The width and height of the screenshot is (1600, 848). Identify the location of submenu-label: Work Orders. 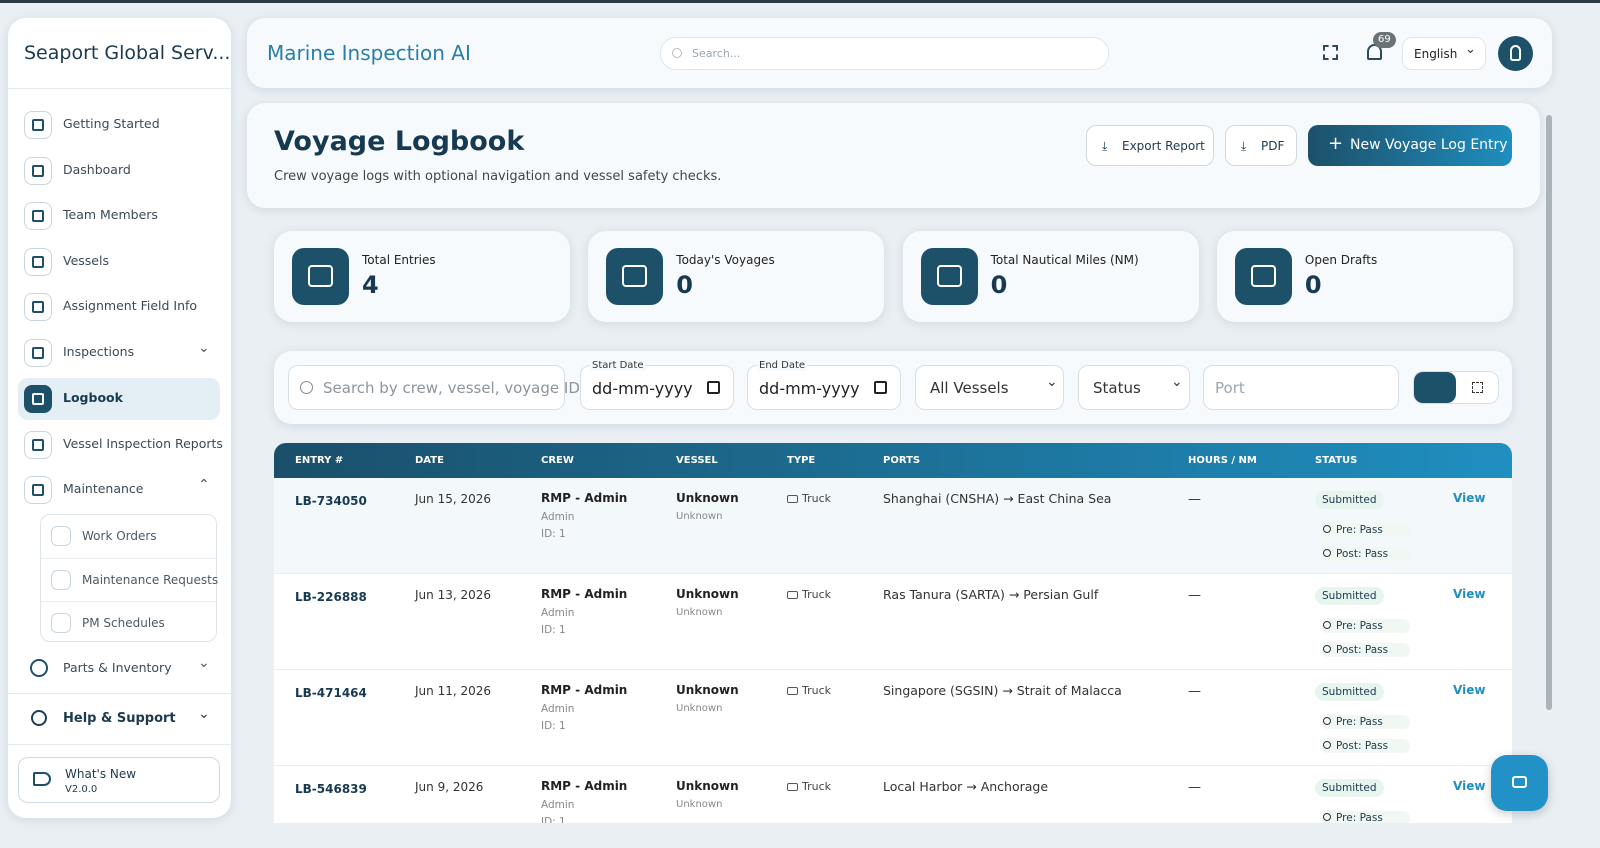
(119, 536).